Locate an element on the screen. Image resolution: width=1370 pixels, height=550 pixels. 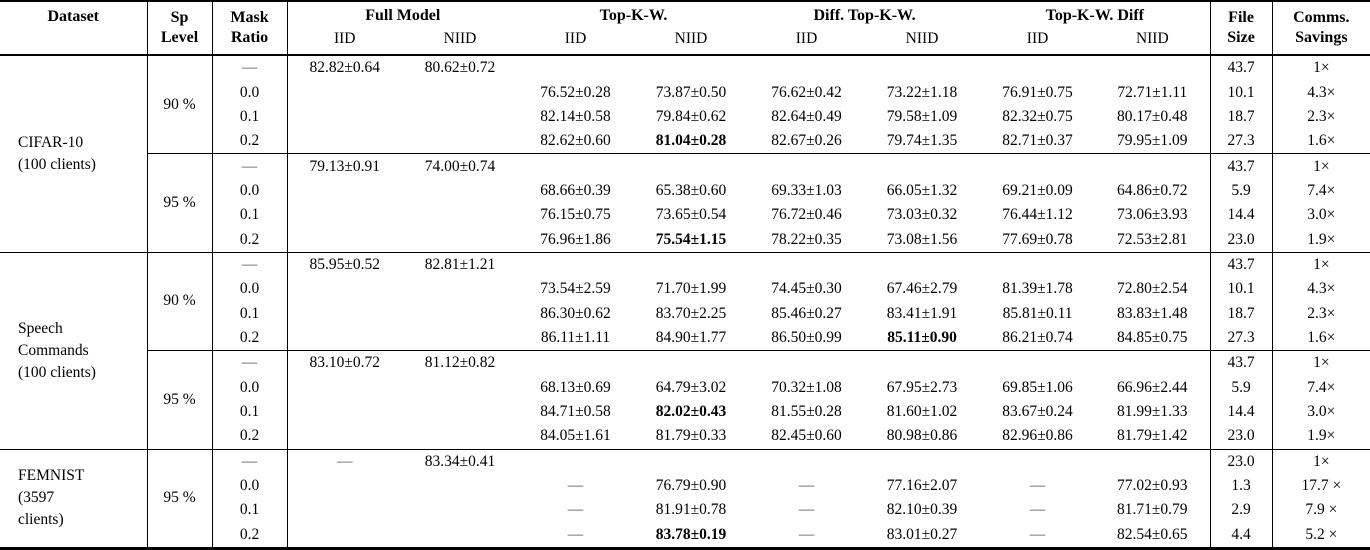
header-topkwdiff-iid: IID is located at coordinates (1037, 38).